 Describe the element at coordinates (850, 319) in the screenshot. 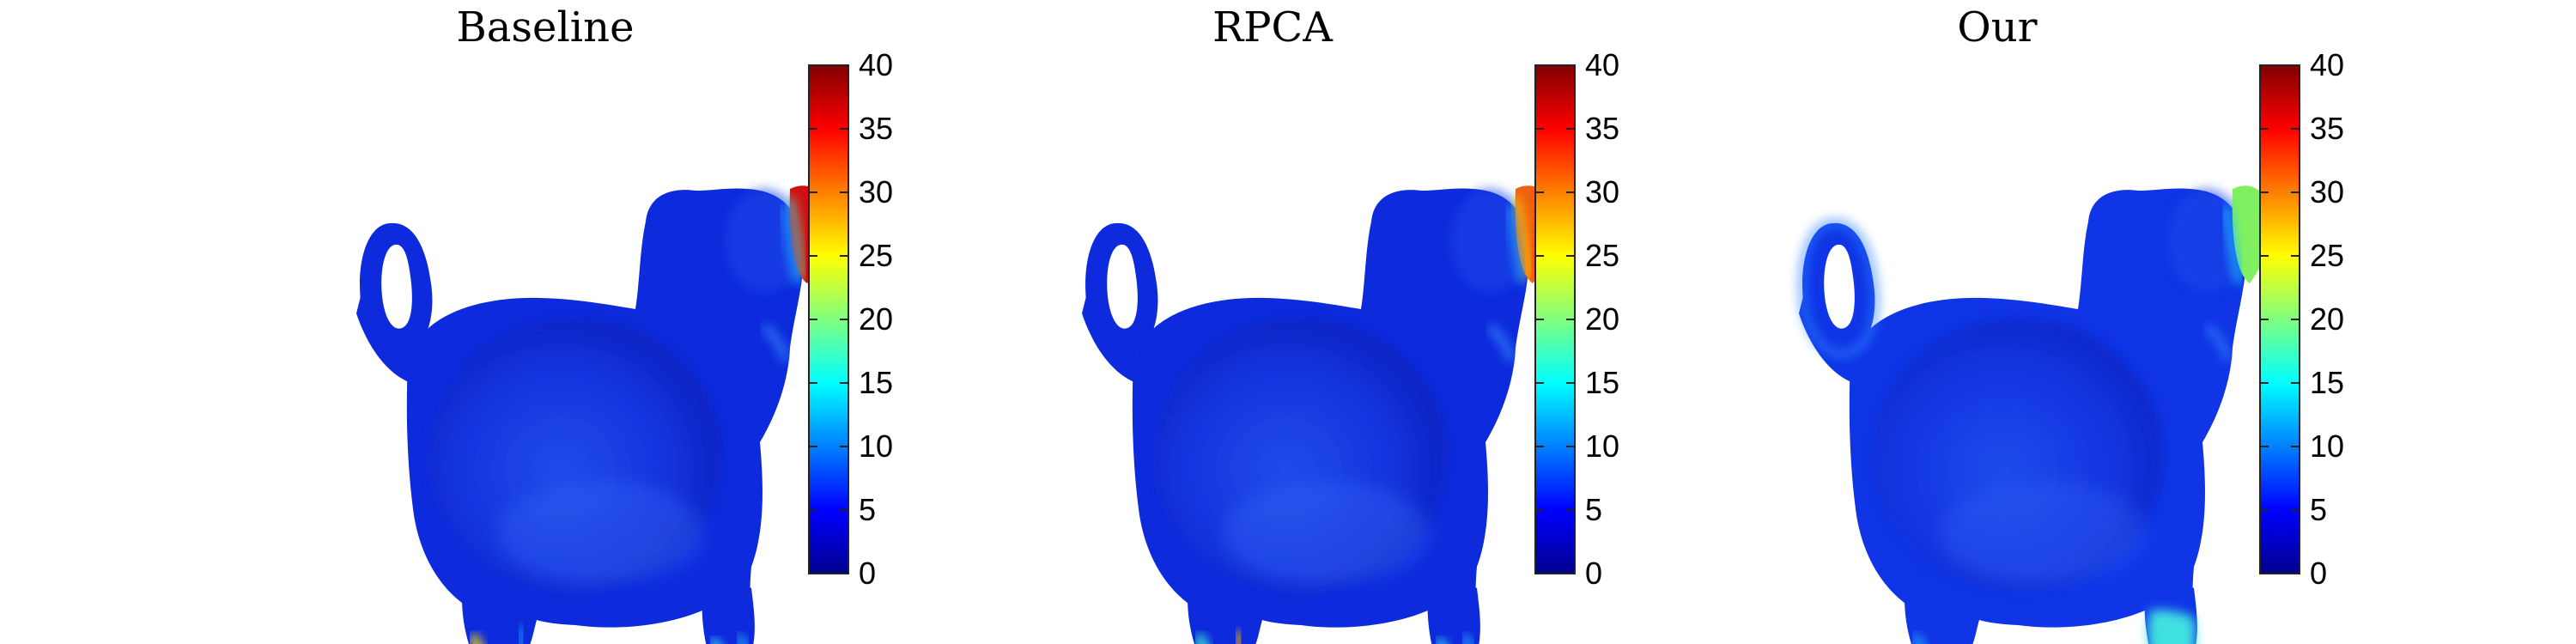

I see `colorbar-baseline: 0 5 10 15 20 25 30 35 40` at that location.